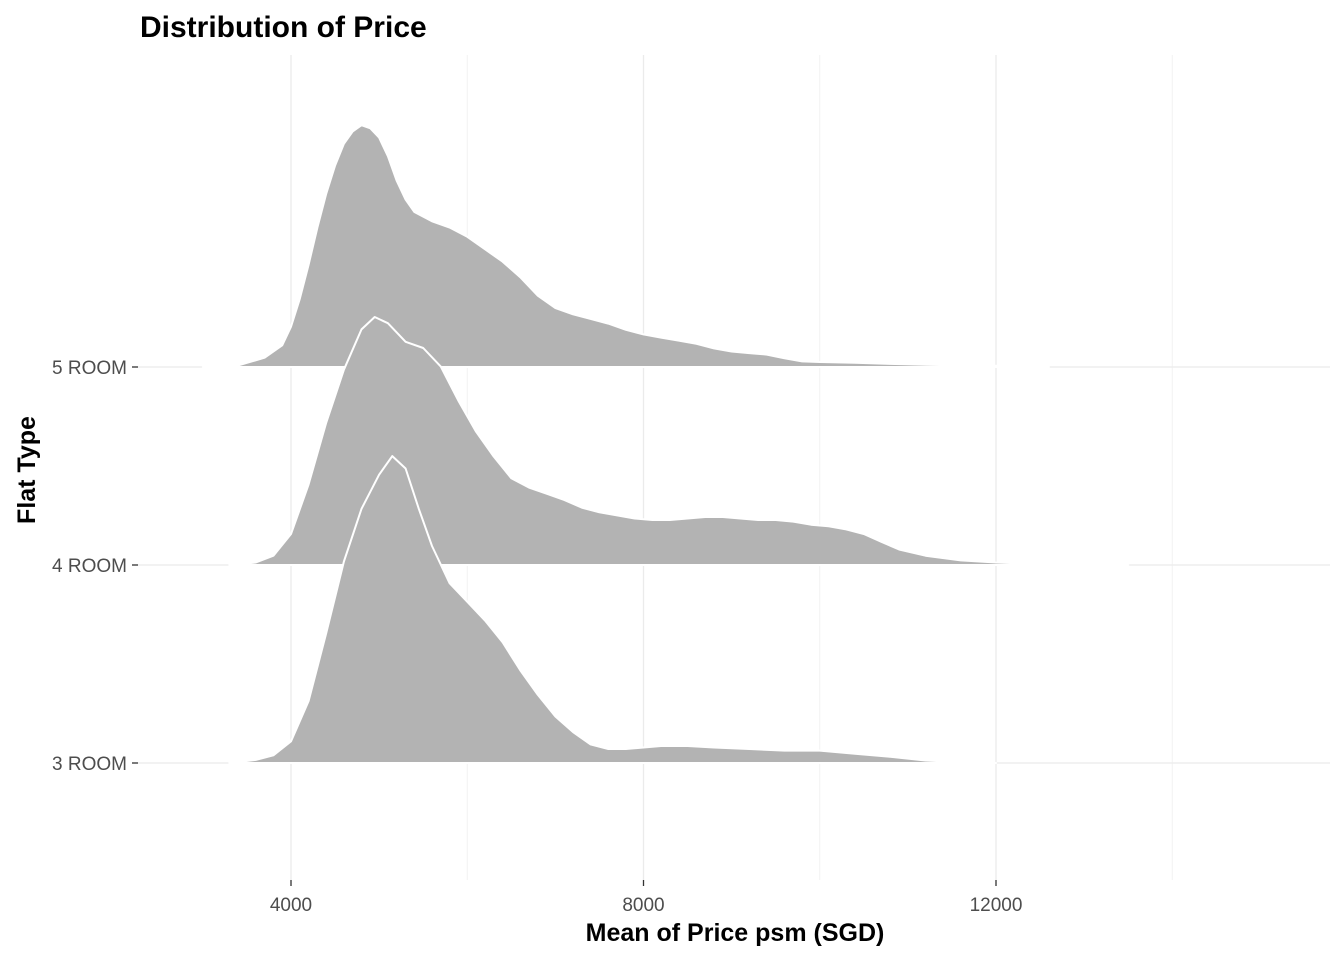 The height and width of the screenshot is (960, 1344). What do you see at coordinates (291, 905) in the screenshot?
I see `x-tick-label: 4000` at bounding box center [291, 905].